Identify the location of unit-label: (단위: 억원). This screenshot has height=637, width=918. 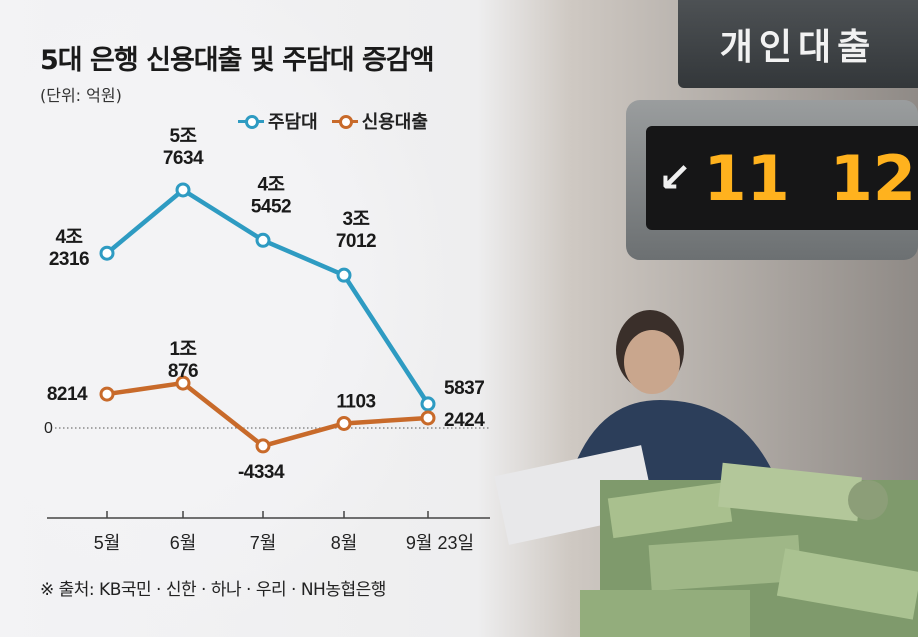
(81, 95).